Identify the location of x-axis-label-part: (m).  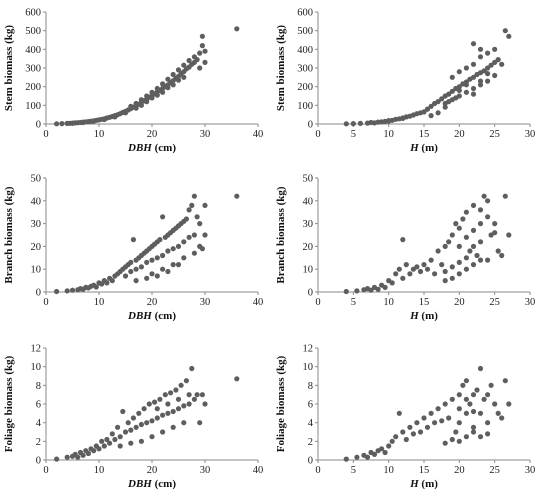
(429, 484).